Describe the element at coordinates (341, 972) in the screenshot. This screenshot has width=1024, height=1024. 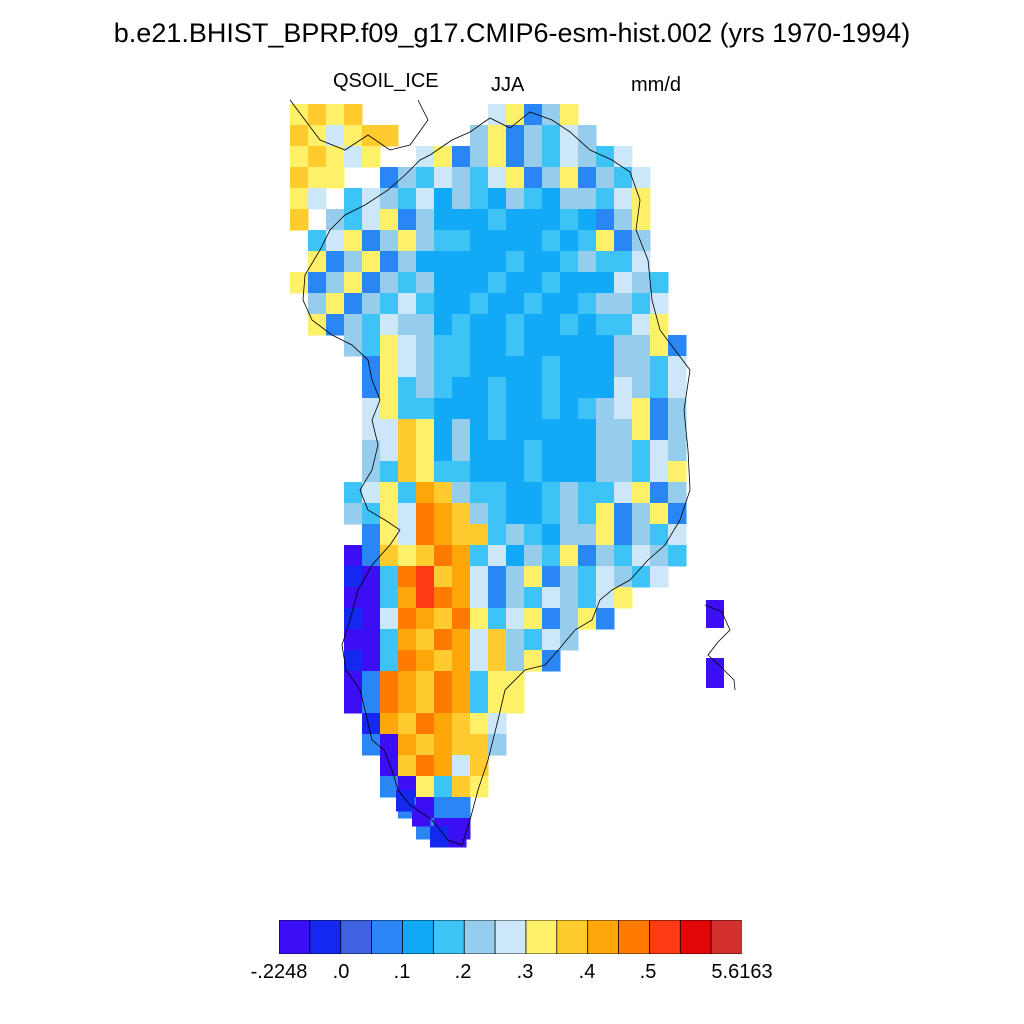
I see `colorbar-label-1: .0` at that location.